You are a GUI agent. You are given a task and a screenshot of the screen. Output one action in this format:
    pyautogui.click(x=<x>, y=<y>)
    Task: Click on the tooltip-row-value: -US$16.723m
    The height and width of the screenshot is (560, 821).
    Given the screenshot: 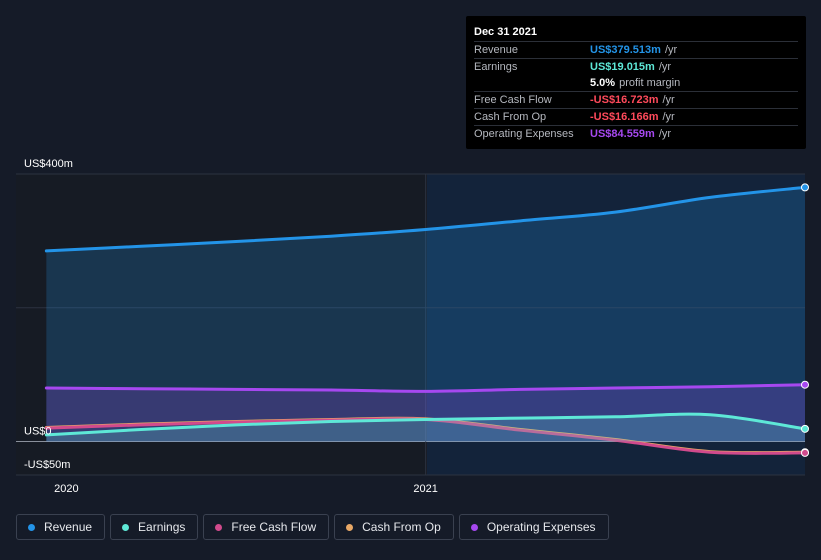 What is the action you would take?
    pyautogui.click(x=624, y=100)
    